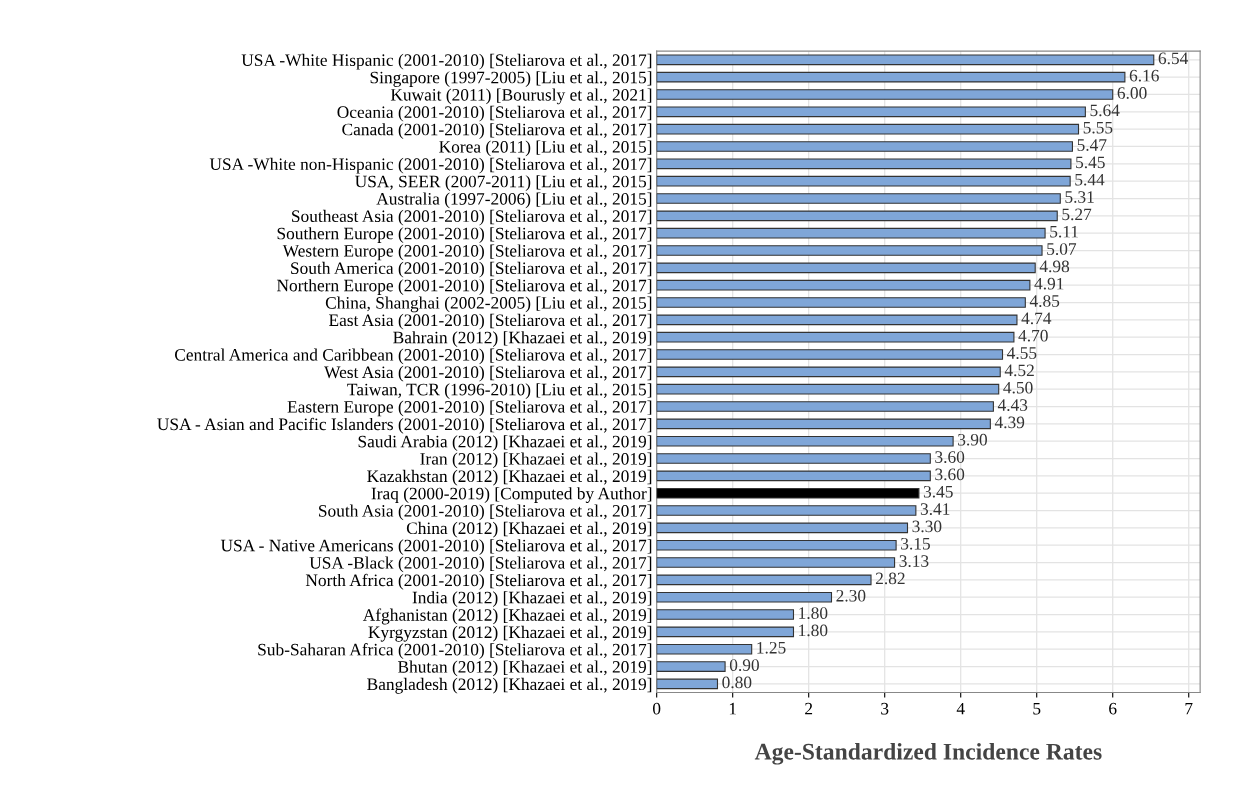 This screenshot has width=1258, height=787. Describe the element at coordinates (1036, 318) in the screenshot. I see `data-label: 4.74` at that location.